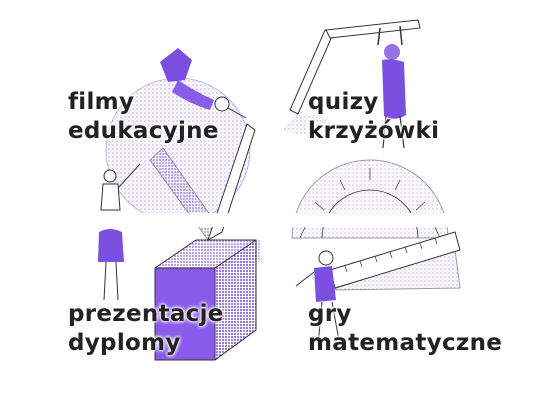 The width and height of the screenshot is (536, 408). I want to click on tile-label-line-1: gry, so click(330, 314).